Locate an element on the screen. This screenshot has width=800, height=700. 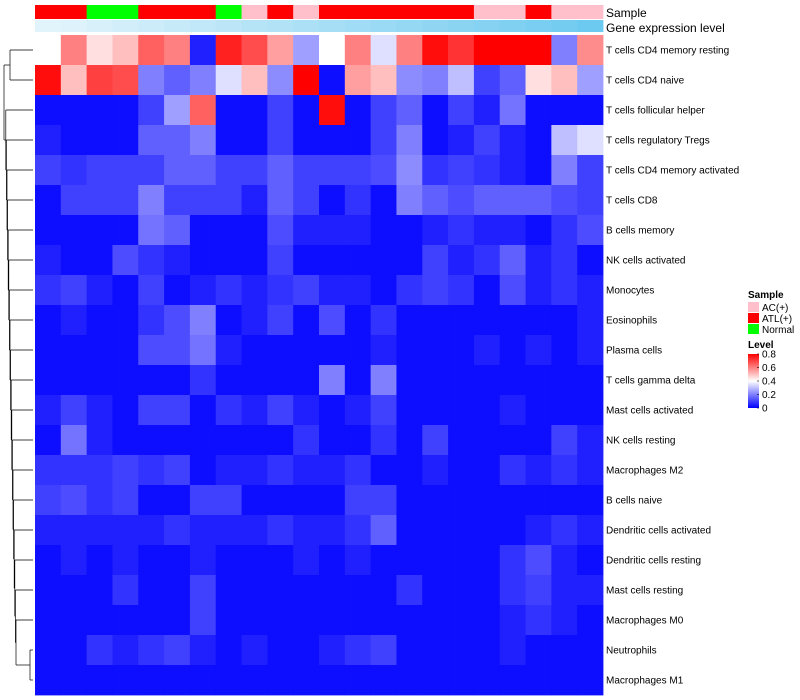
row-label: Eosinophils is located at coordinates (631, 321).